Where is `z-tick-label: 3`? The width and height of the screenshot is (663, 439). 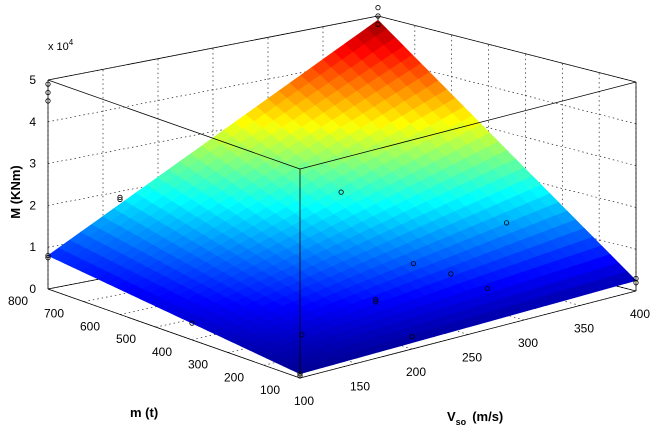
z-tick-label: 3 is located at coordinates (32, 164).